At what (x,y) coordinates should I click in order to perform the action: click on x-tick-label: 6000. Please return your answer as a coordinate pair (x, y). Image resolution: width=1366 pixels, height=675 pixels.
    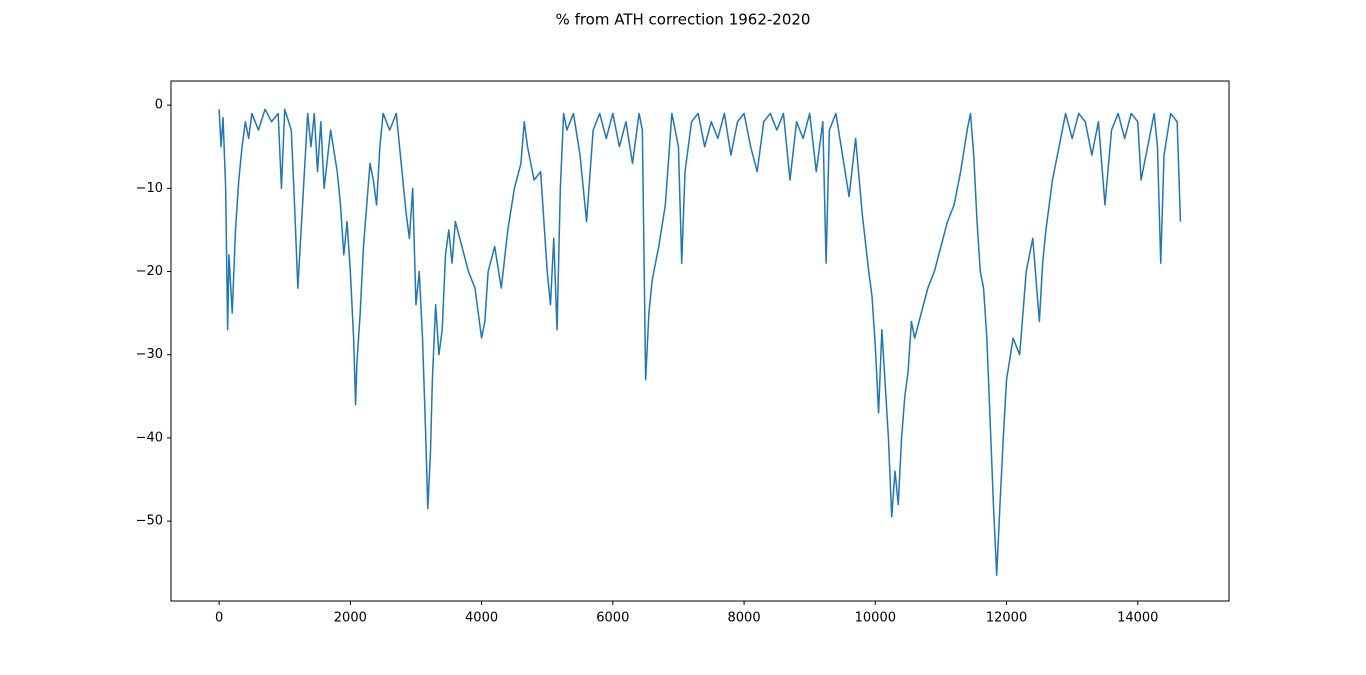
    Looking at the image, I should click on (612, 618).